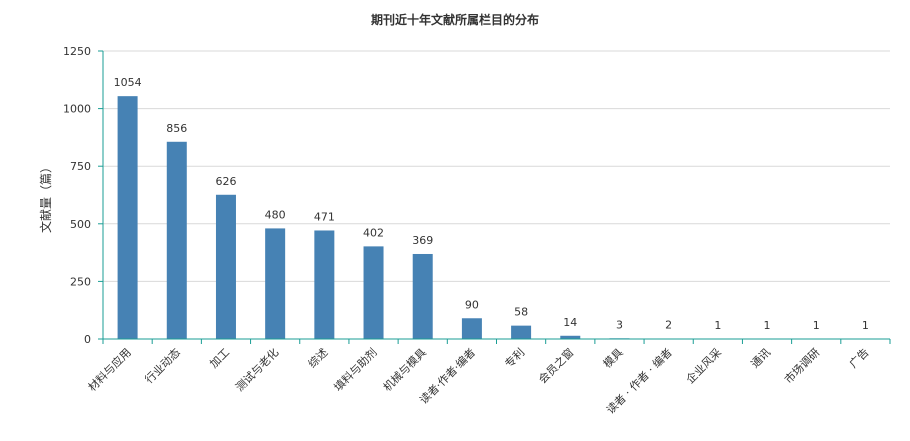 This screenshot has width=910, height=441. I want to click on y-axis-label: 文献量（篇）, so click(45, 197).